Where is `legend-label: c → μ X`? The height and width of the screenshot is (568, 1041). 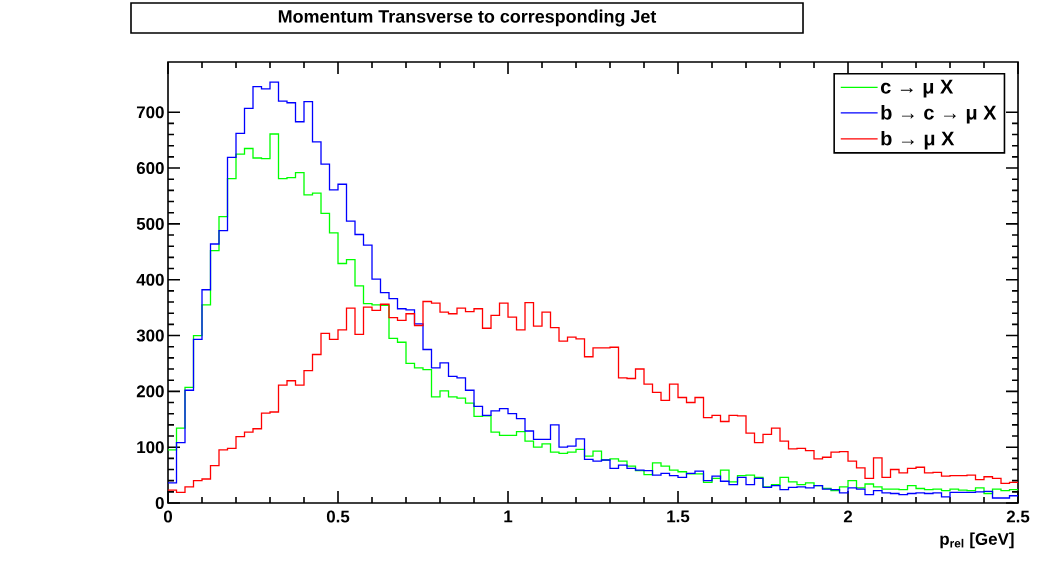 legend-label: c → μ X is located at coordinates (917, 88).